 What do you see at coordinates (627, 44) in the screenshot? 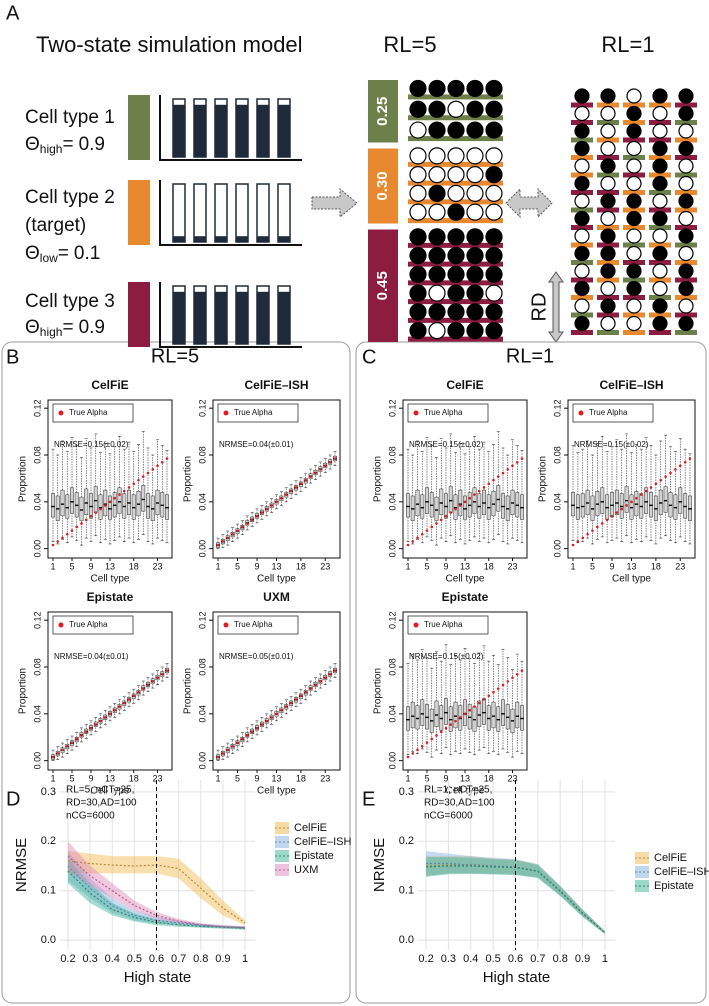
I see `rl1-title: RL=1` at bounding box center [627, 44].